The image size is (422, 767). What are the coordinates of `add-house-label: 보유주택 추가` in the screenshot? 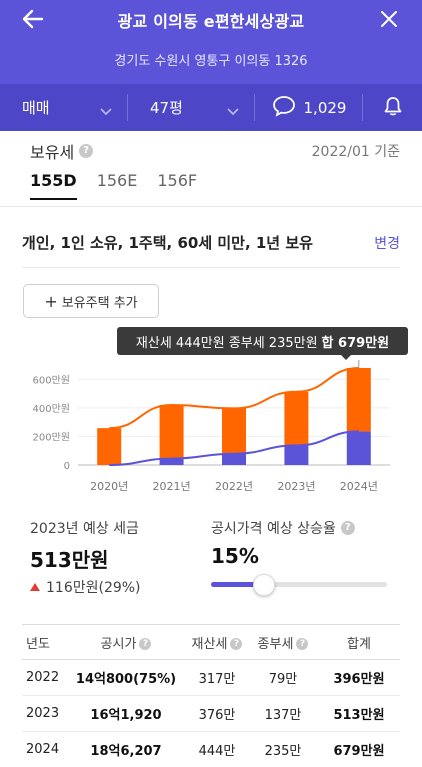 It's located at (99, 303).